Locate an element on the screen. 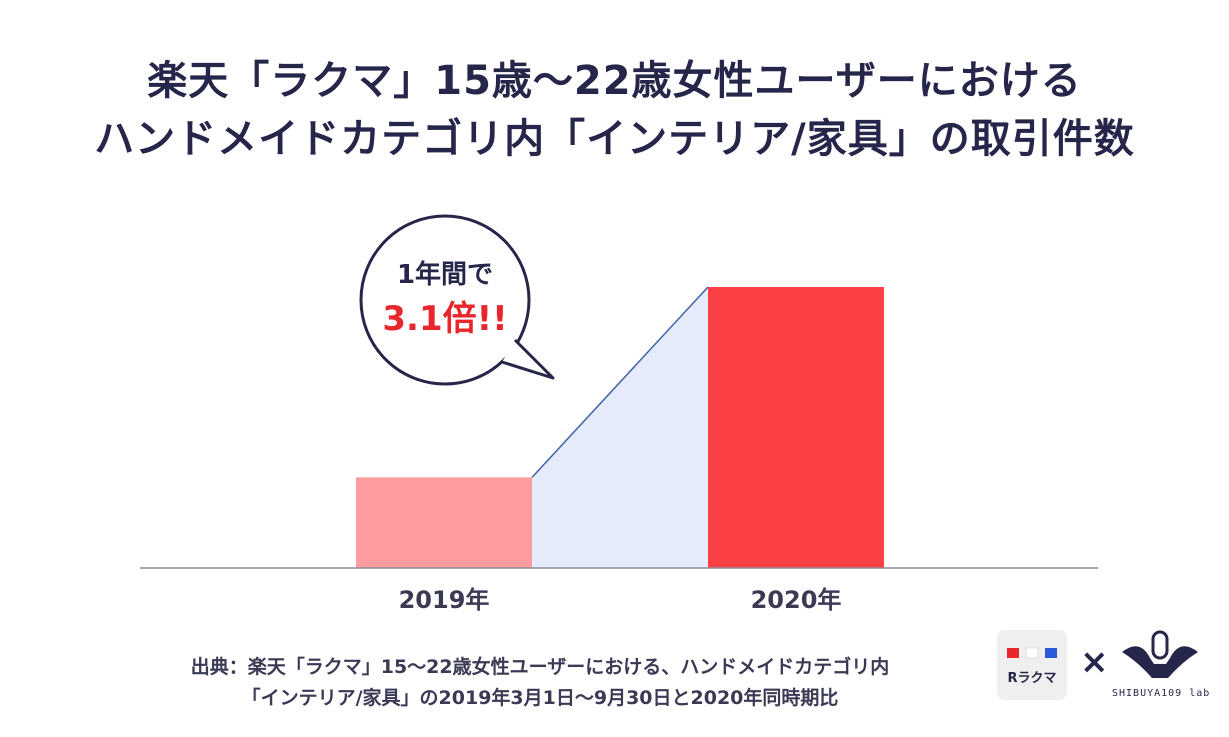 The height and width of the screenshot is (737, 1229). callout-line-1: 1年間で is located at coordinates (445, 274).